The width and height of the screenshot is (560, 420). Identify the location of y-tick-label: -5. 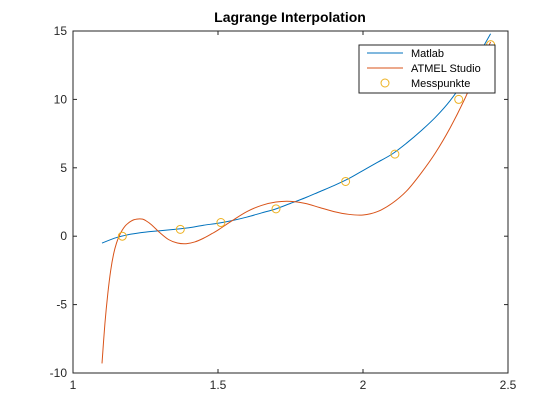
(61, 305).